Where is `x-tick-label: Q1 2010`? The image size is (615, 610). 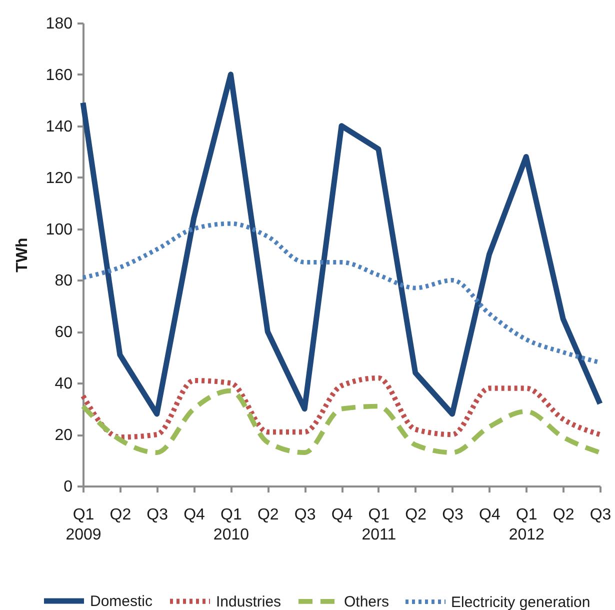 x-tick-label: Q1 2010 is located at coordinates (231, 525).